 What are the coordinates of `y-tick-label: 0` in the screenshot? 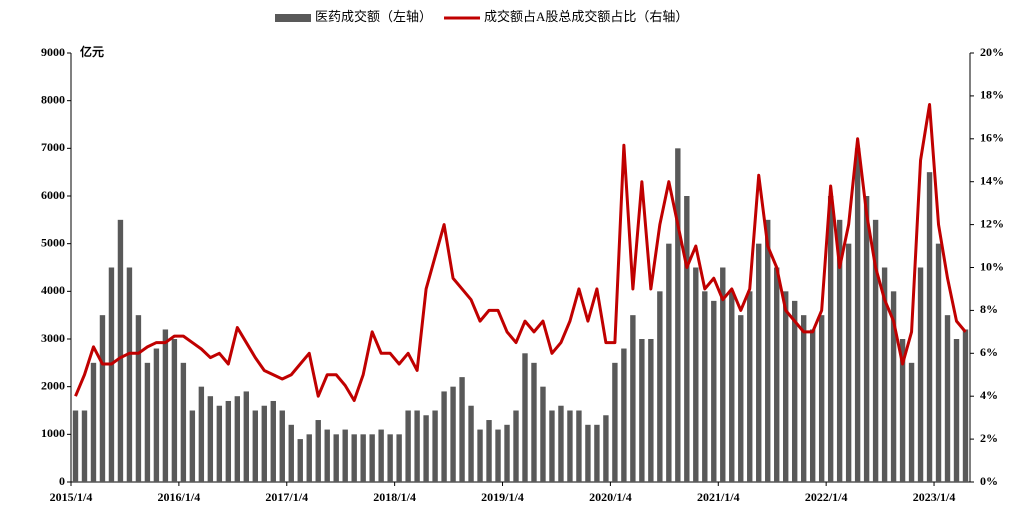 It's located at (62, 481).